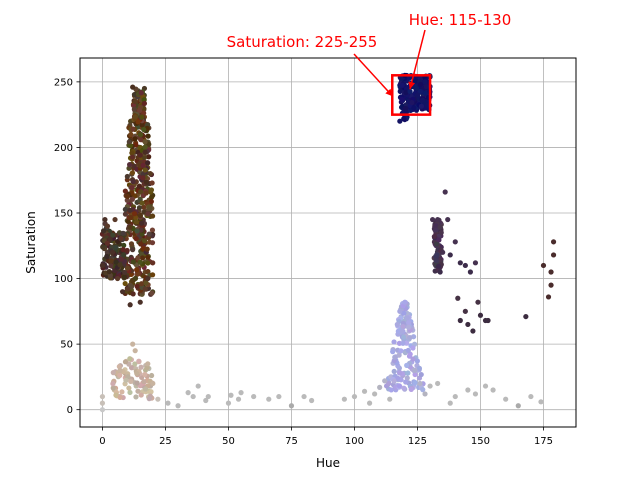 The width and height of the screenshot is (640, 480). What do you see at coordinates (228, 441) in the screenshot?
I see `x-tick-label: 50` at bounding box center [228, 441].